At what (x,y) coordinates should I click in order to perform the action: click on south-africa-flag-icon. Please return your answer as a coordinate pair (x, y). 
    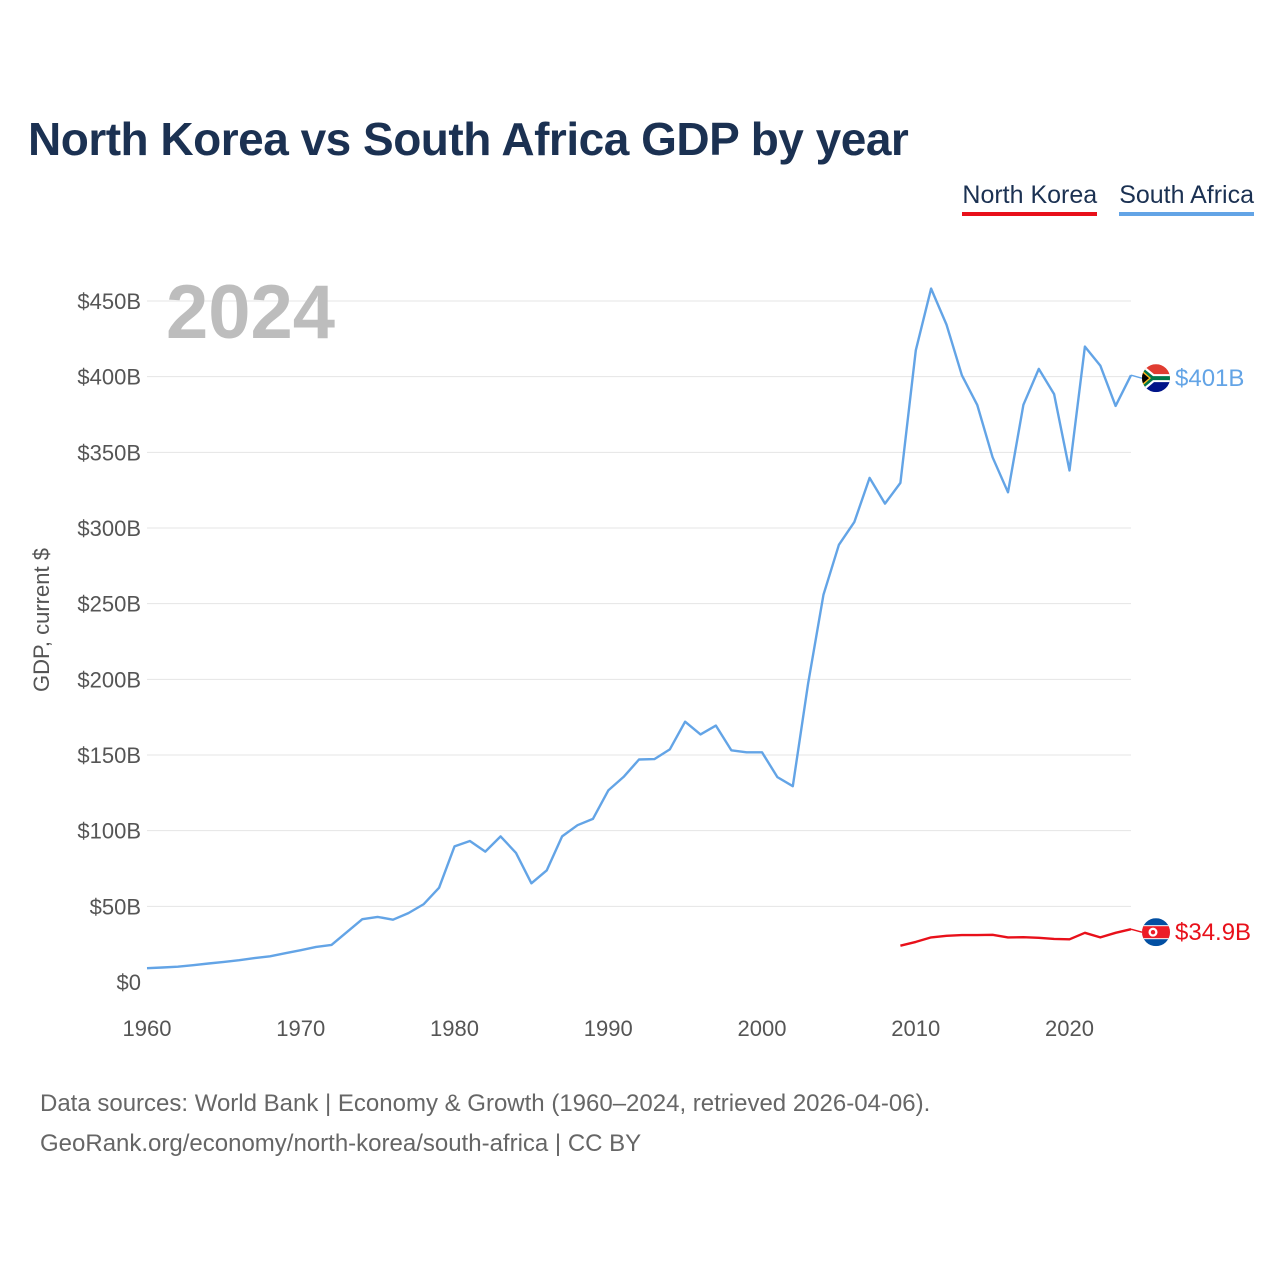
    Looking at the image, I should click on (1156, 378).